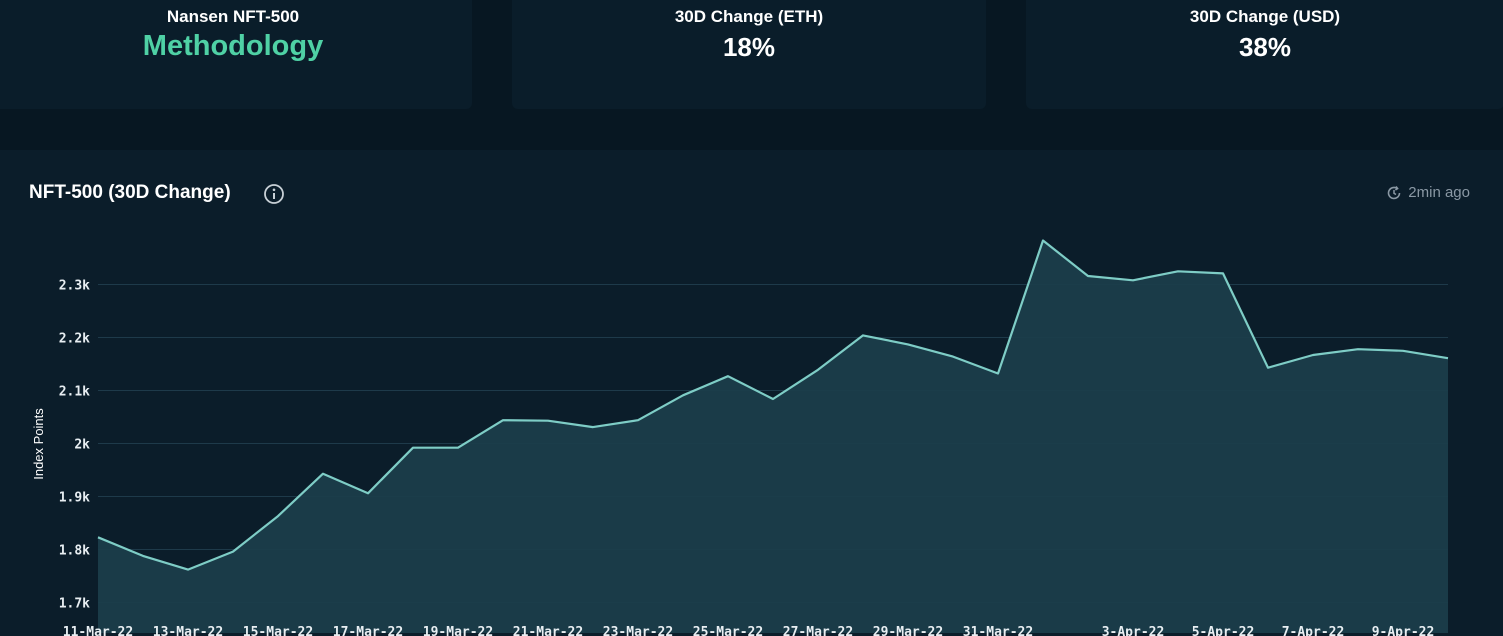  I want to click on y-tick-label: 1.8k, so click(74, 551).